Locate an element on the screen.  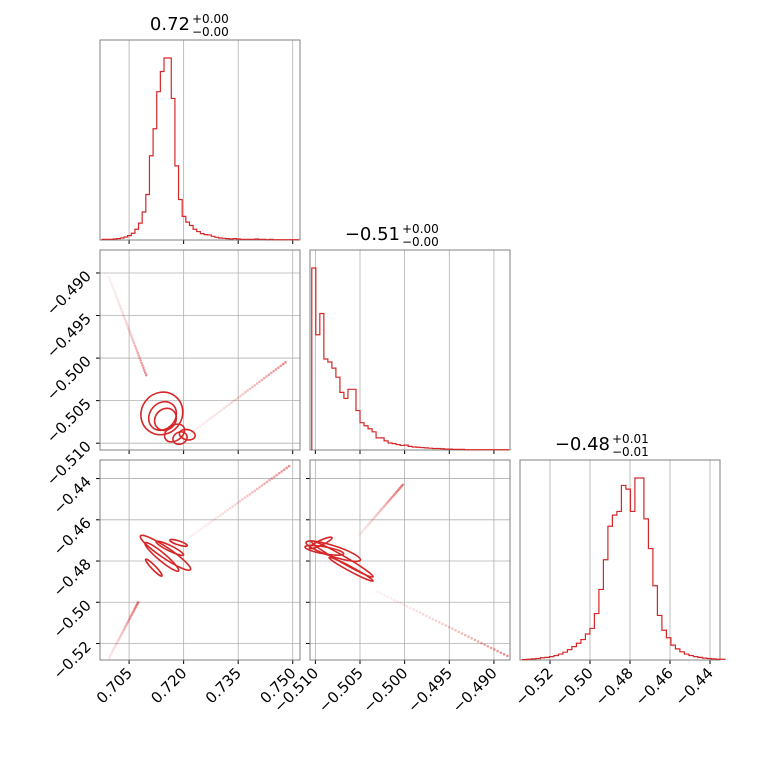
y-tick-label: −0.46 is located at coordinates (72, 536).